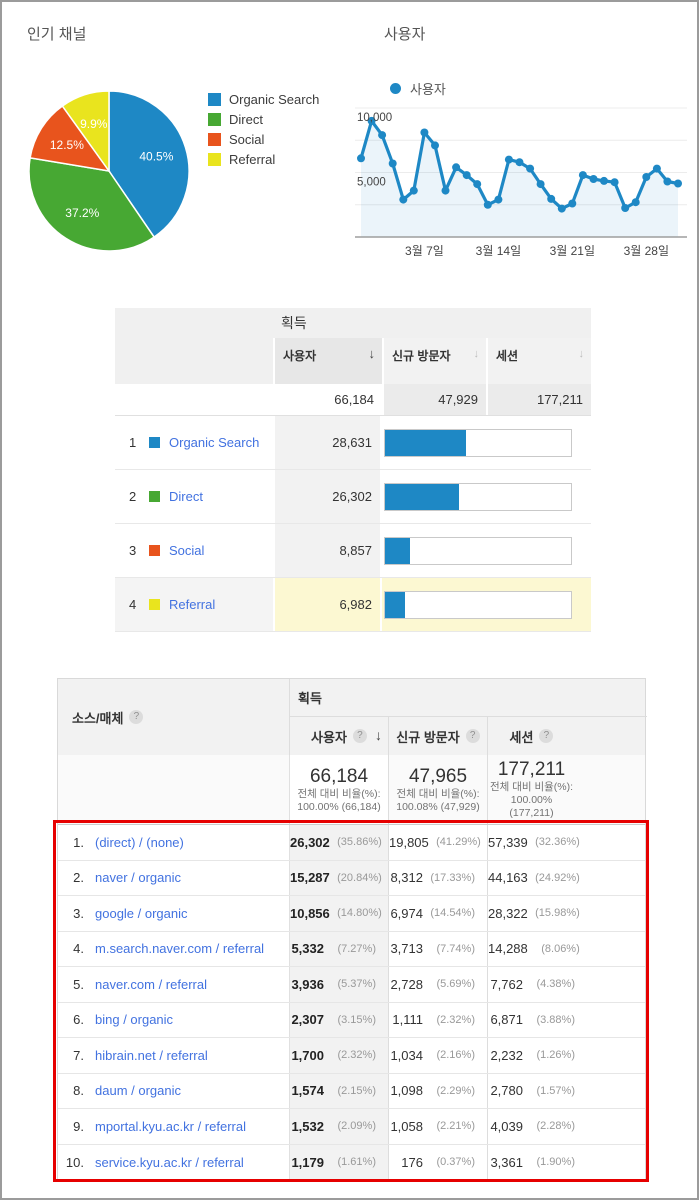  What do you see at coordinates (133, 442) in the screenshot?
I see `row-rank: 1` at bounding box center [133, 442].